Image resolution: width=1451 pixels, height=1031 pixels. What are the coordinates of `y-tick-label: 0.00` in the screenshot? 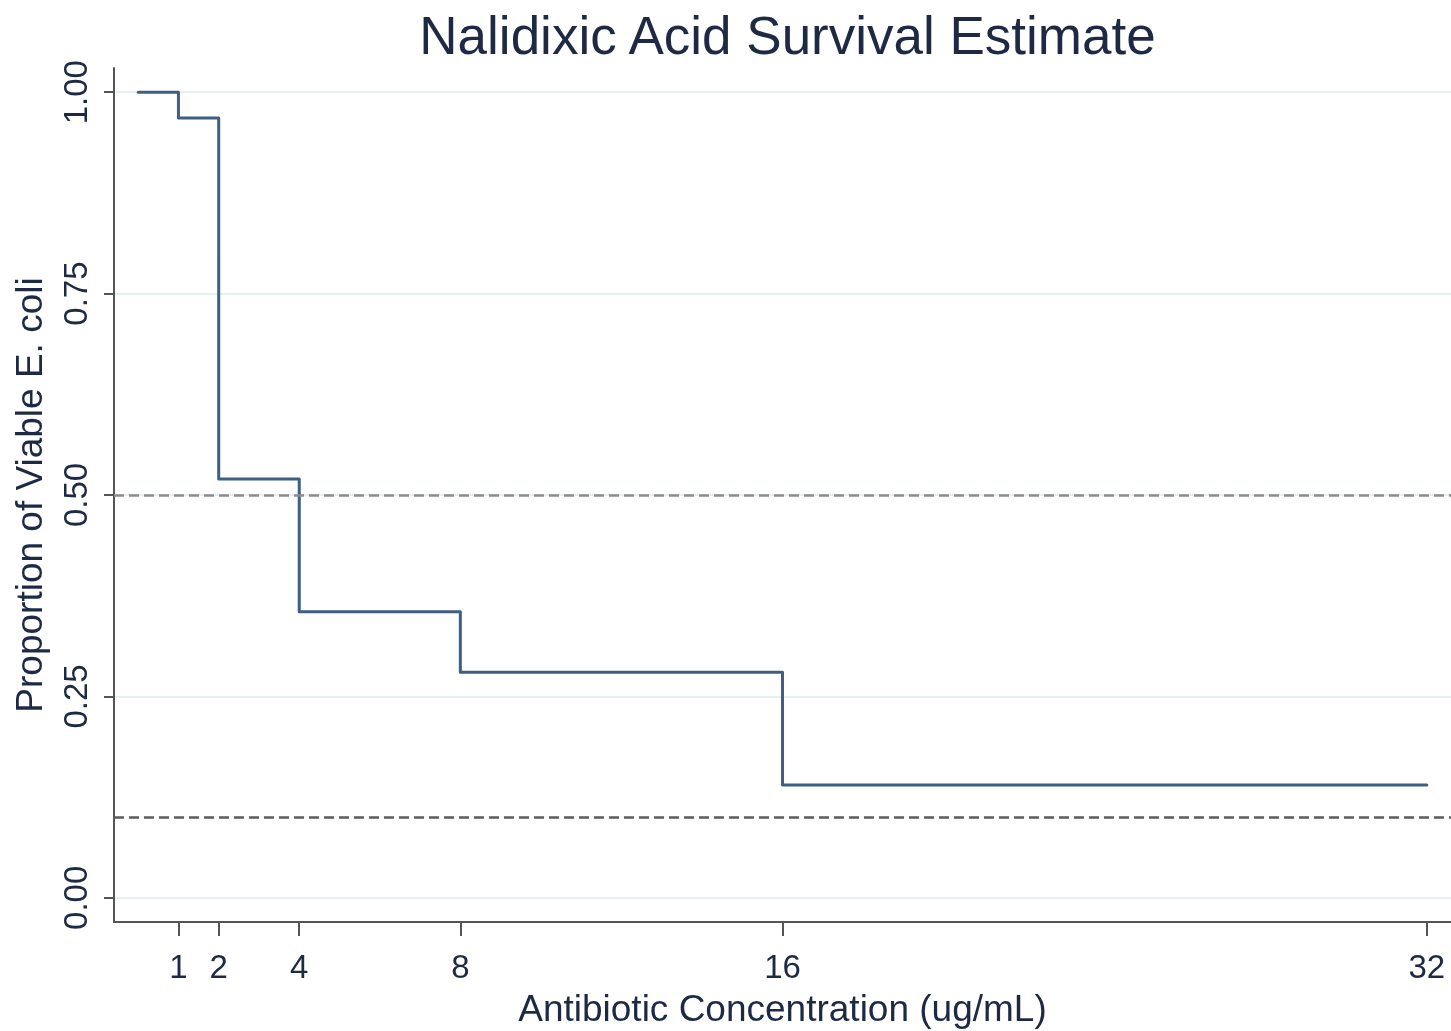 It's located at (75, 897).